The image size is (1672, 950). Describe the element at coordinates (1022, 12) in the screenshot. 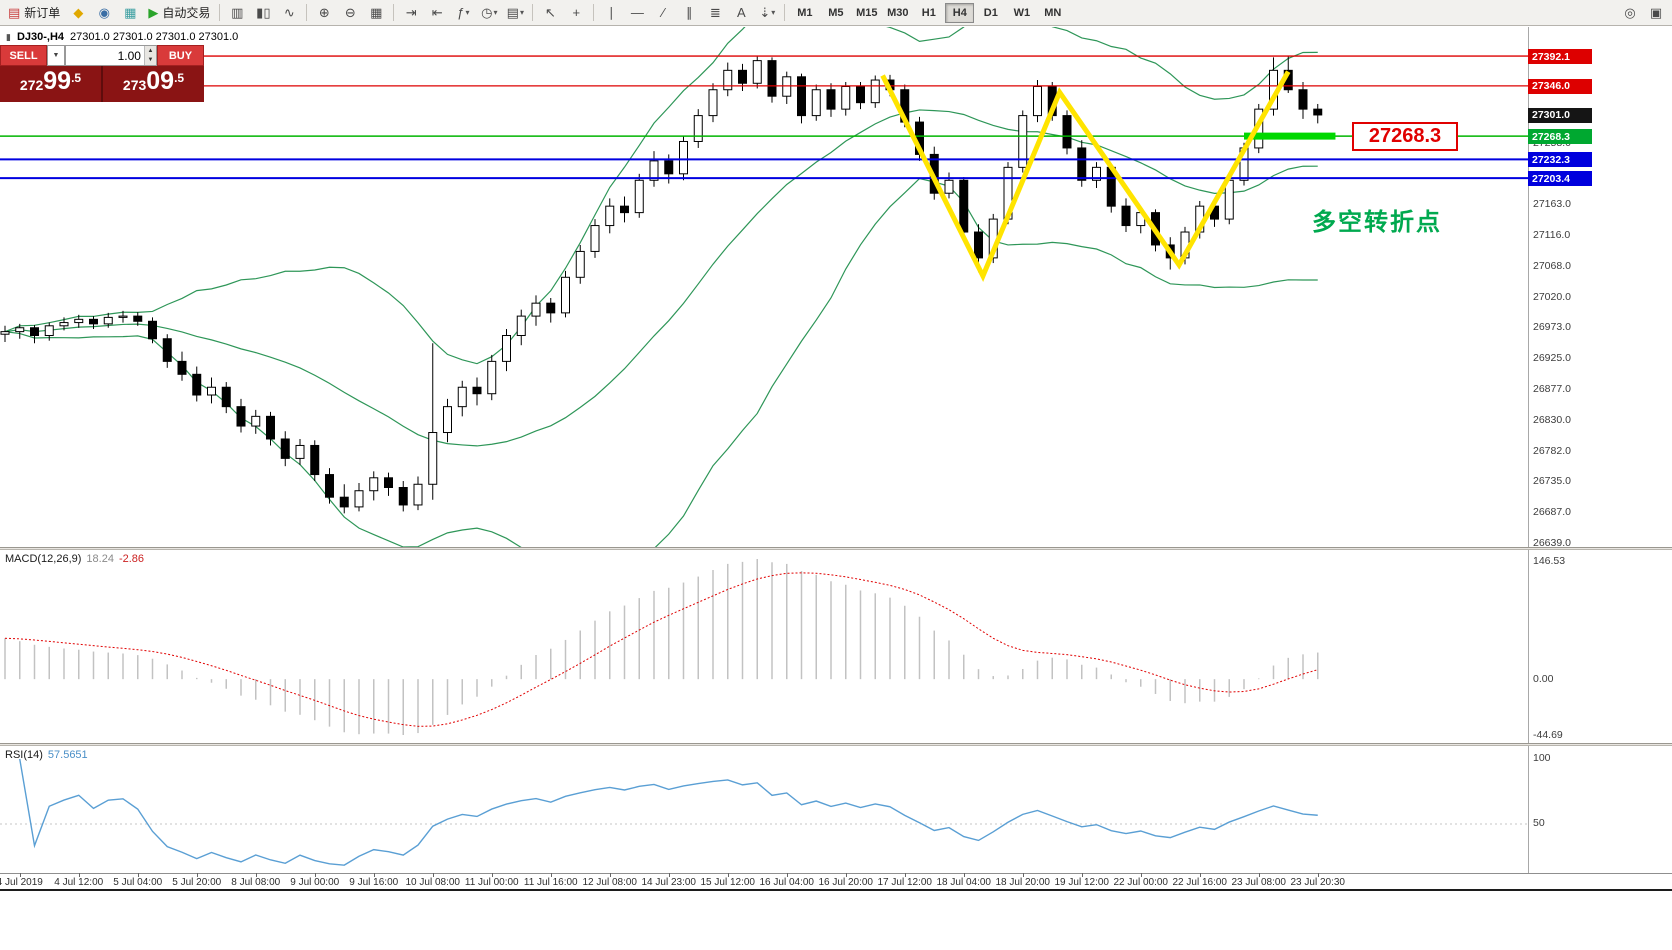

I see `timeframe-button-w1: W1` at that location.